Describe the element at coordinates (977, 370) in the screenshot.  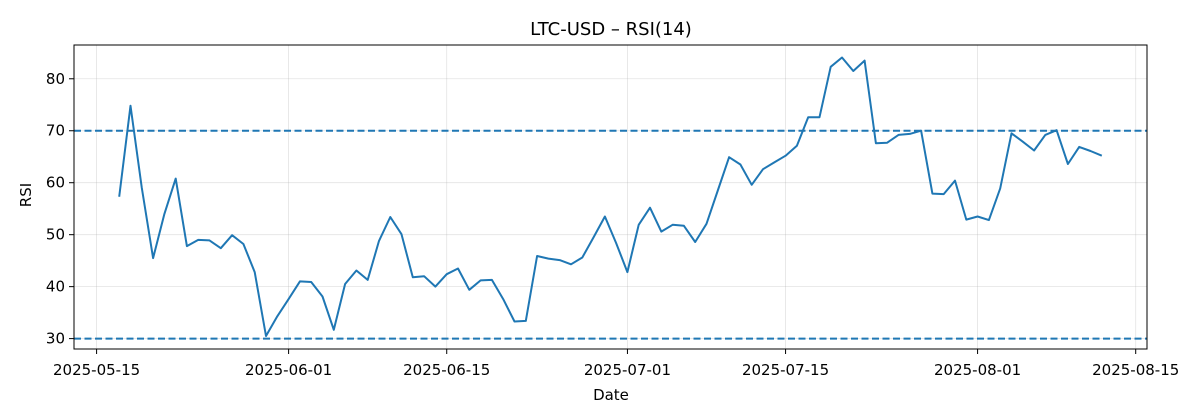
I see `x-tick-label: 2025-08-01` at that location.